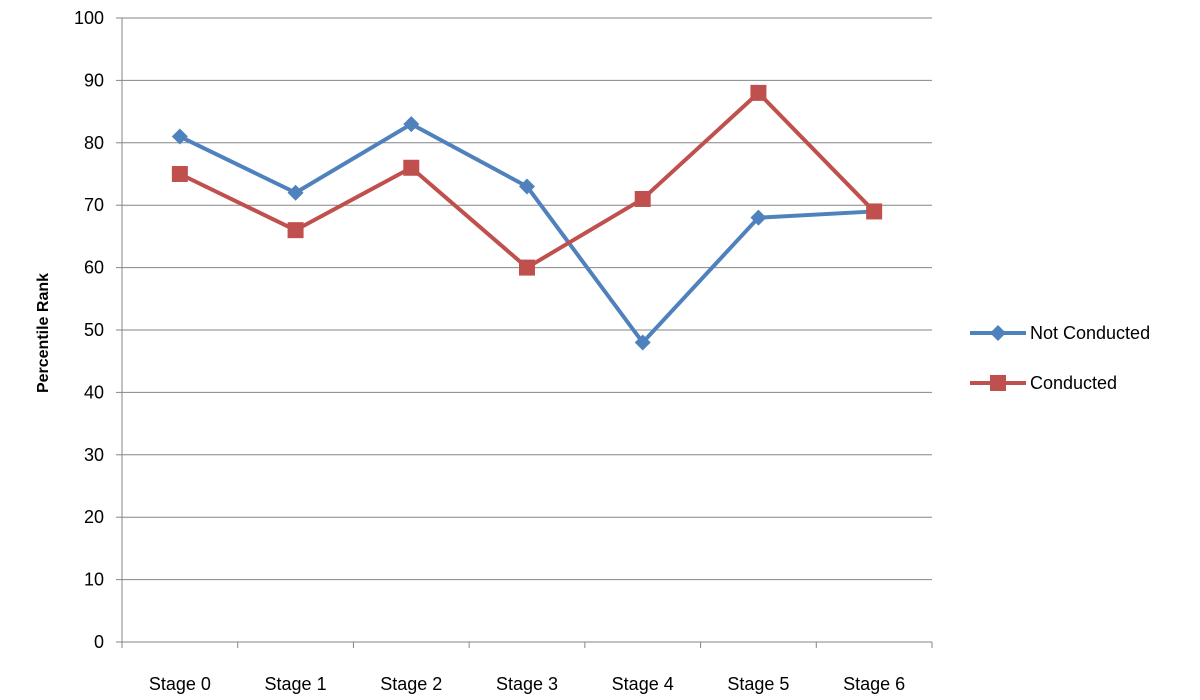  What do you see at coordinates (296, 684) in the screenshot?
I see `x-tick-label: Stage 1` at bounding box center [296, 684].